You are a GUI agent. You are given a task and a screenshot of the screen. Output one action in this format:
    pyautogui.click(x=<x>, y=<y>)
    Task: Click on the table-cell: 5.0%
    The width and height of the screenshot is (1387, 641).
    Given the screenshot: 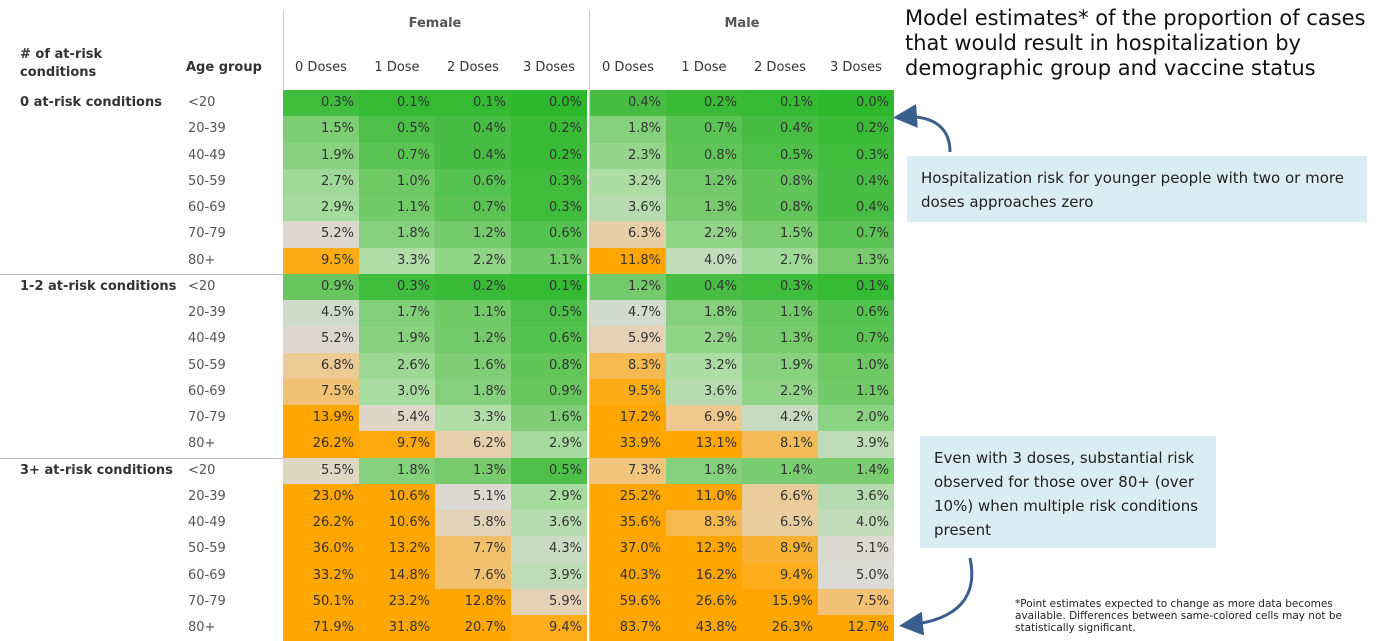 What is the action you would take?
    pyautogui.click(x=856, y=575)
    